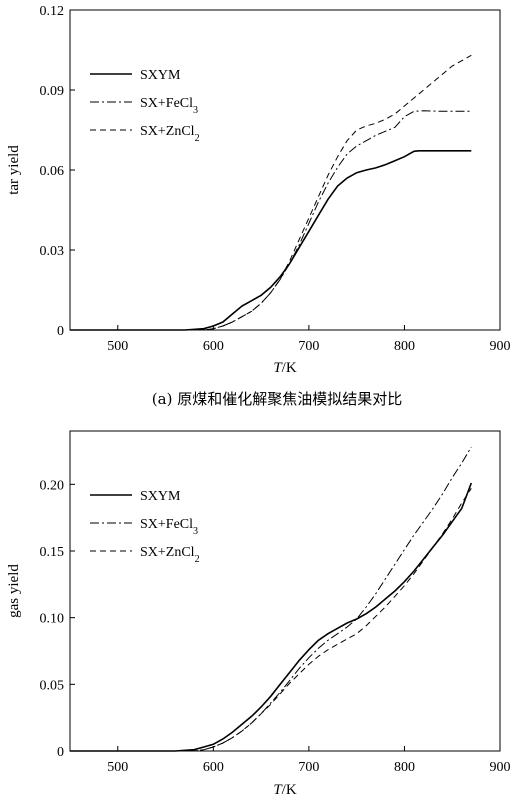  I want to click on chart-caption: (a) 原煤和催化解聚焦油模拟结果对比, so click(277, 399).